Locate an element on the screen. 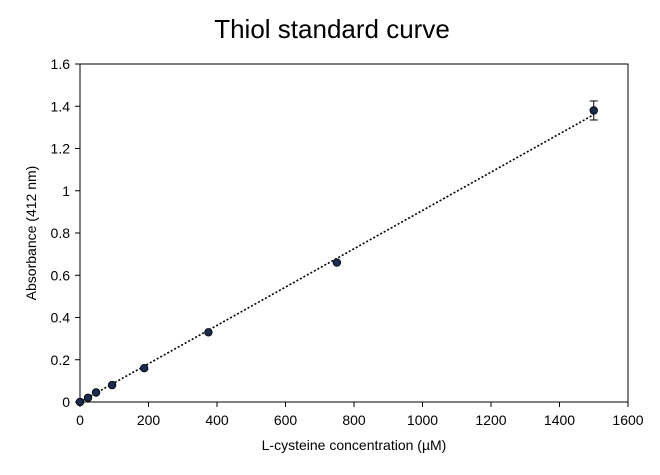 This screenshot has width=660, height=475. chart-title: Thiol standard curve is located at coordinates (332, 29).